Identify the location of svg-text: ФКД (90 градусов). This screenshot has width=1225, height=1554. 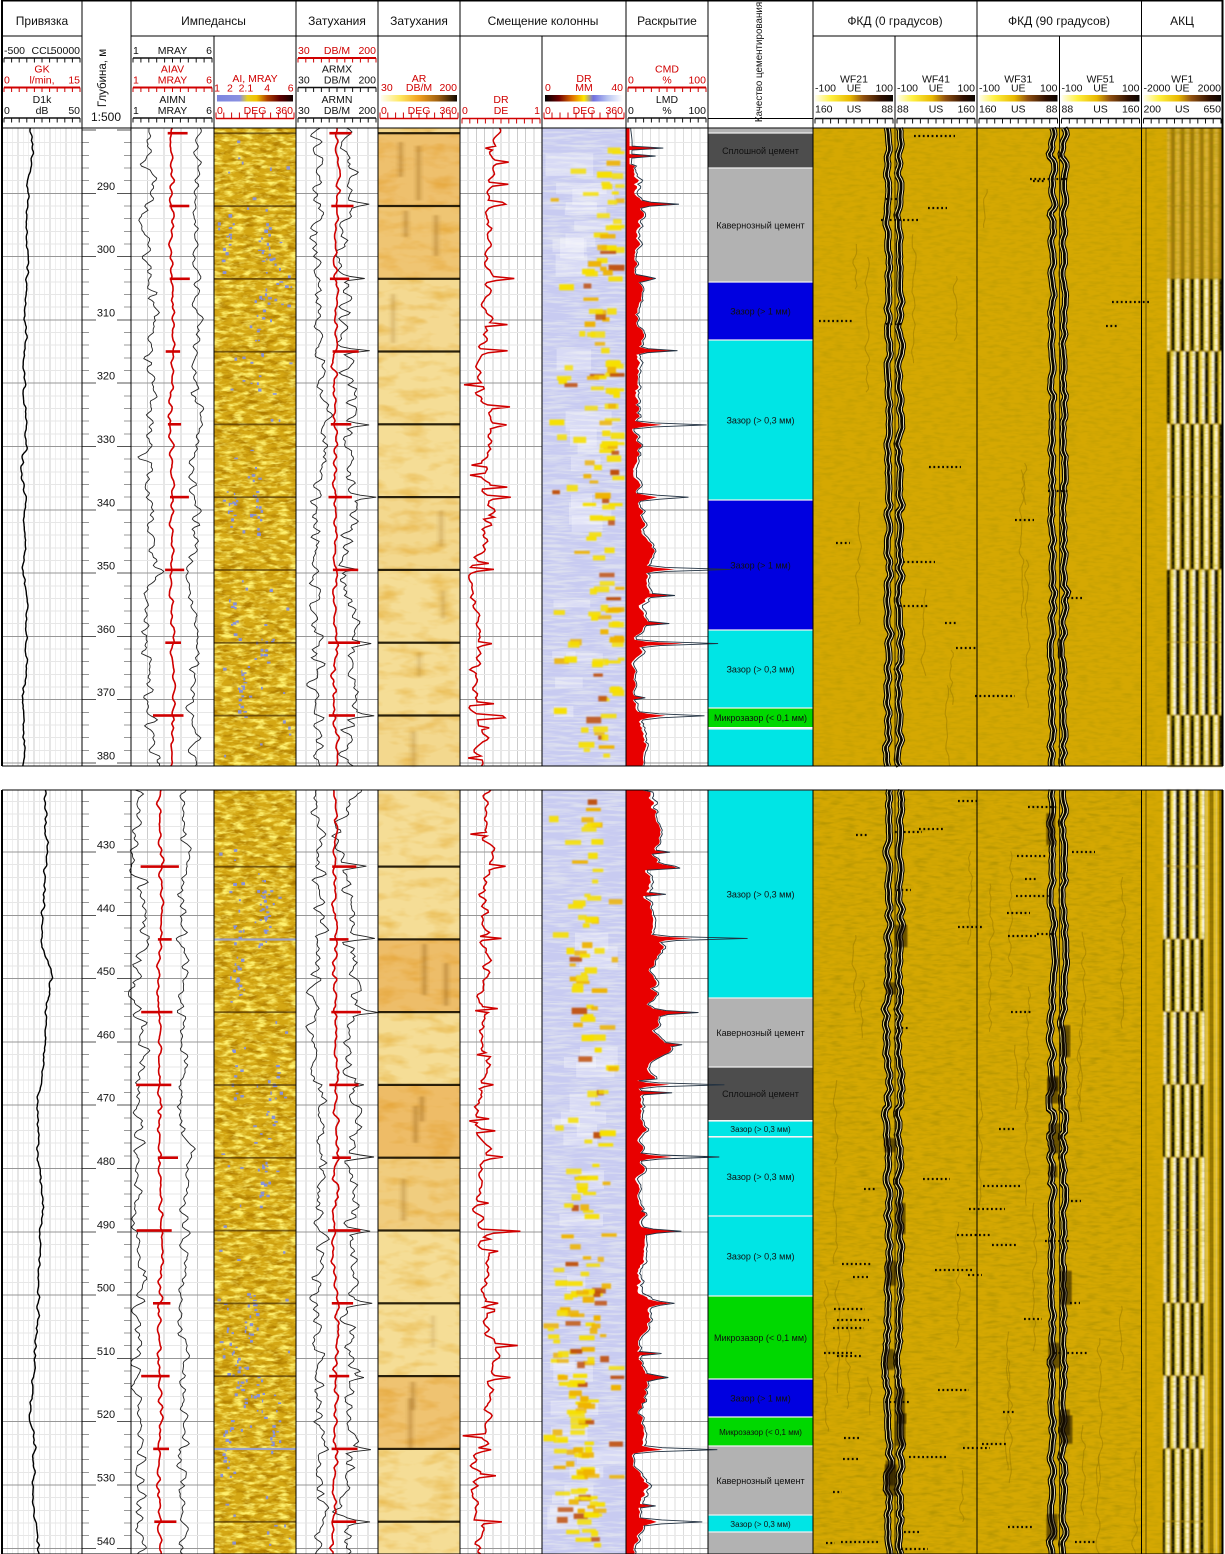
(1059, 21).